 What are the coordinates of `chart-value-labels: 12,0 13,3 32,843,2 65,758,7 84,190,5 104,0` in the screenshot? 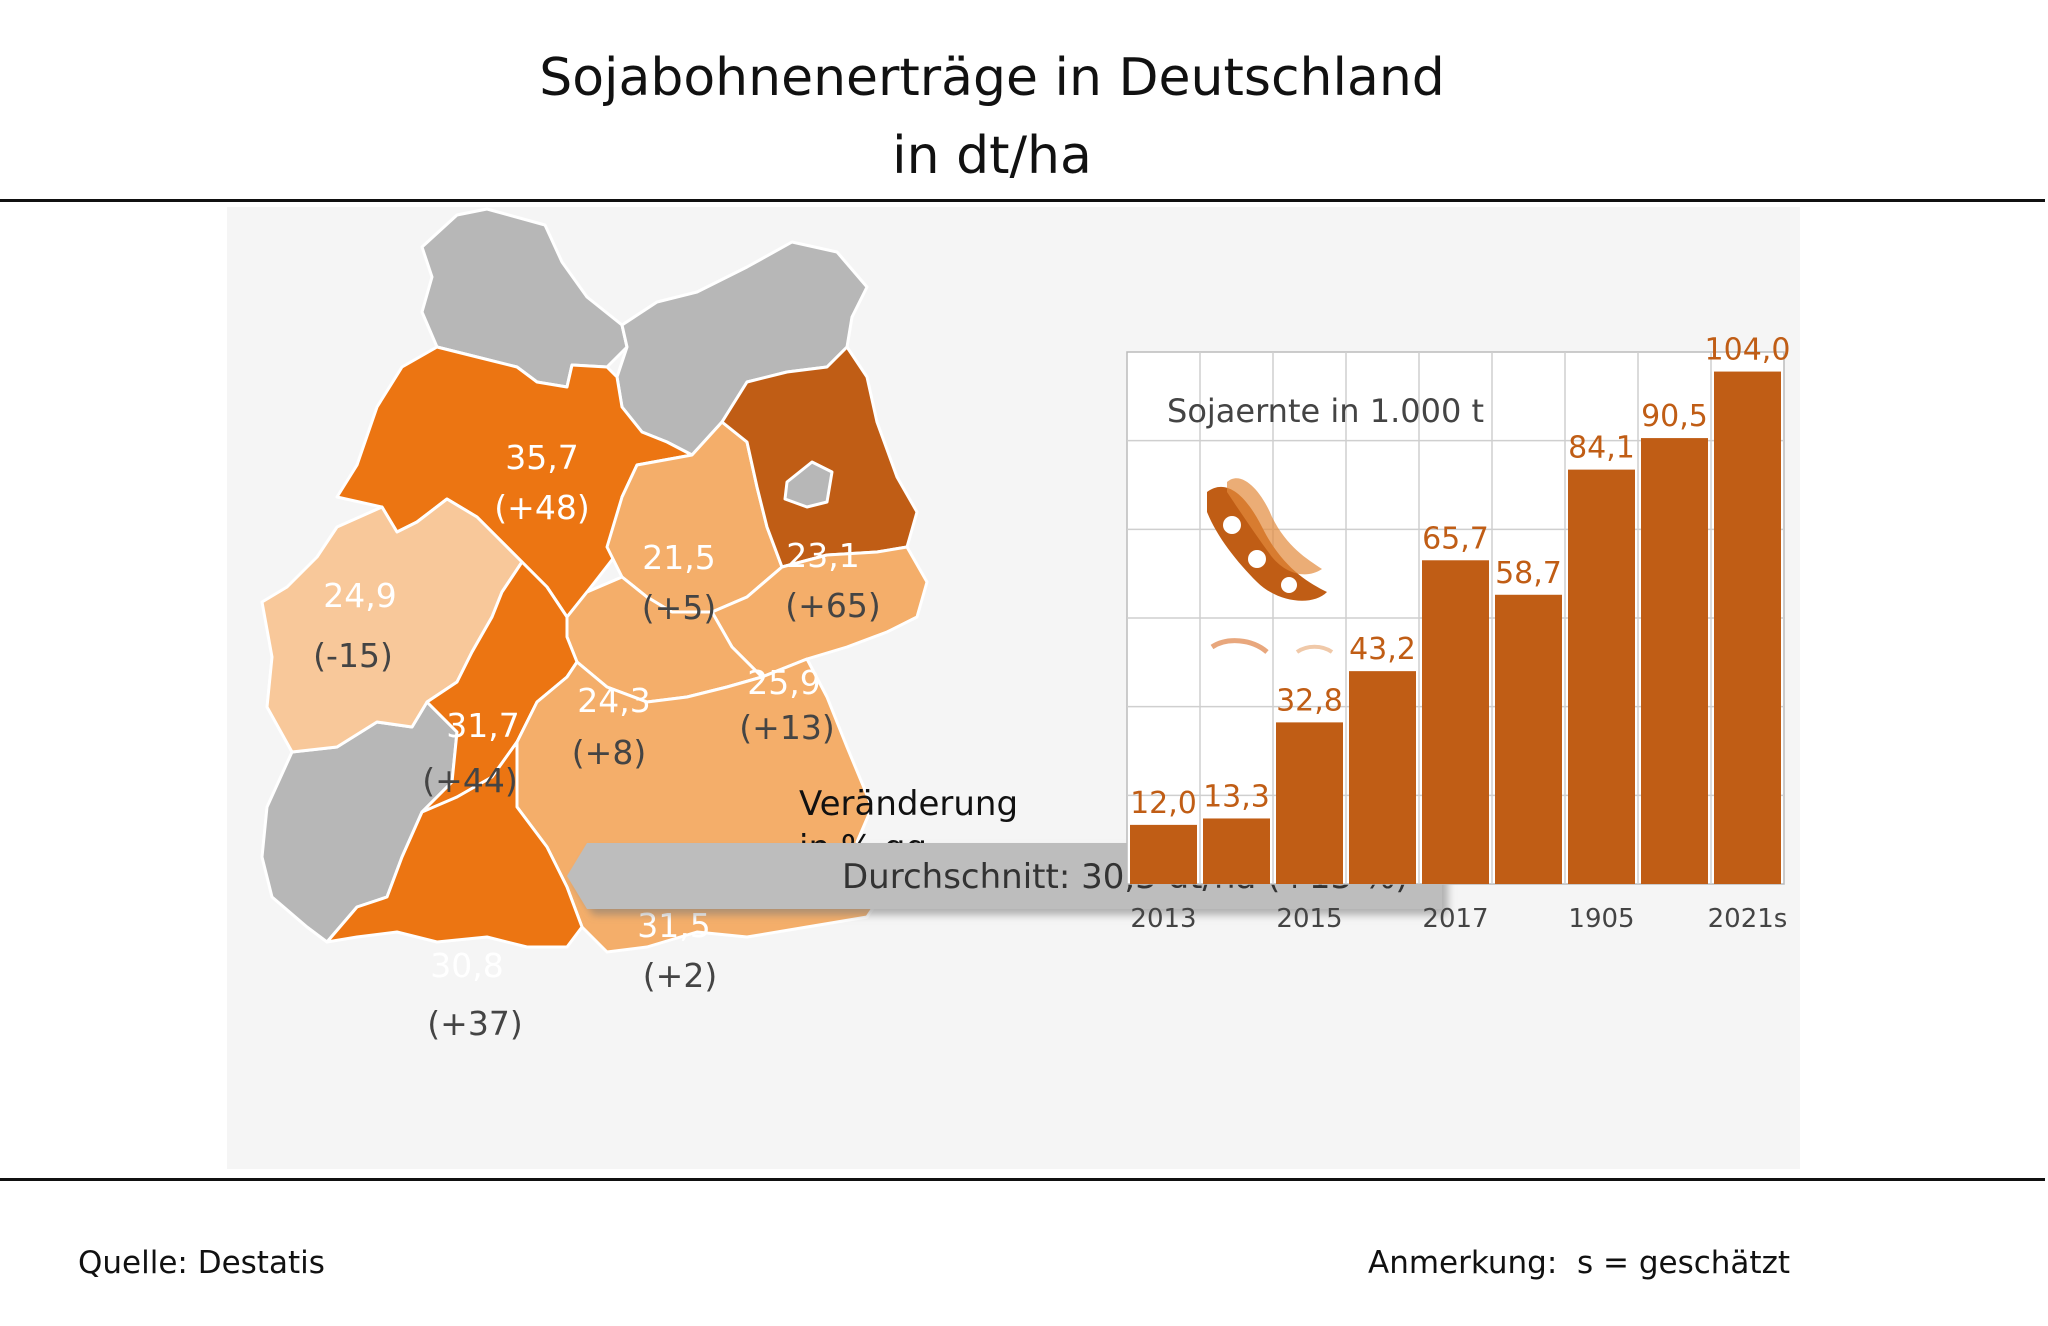 It's located at (1460, 577).